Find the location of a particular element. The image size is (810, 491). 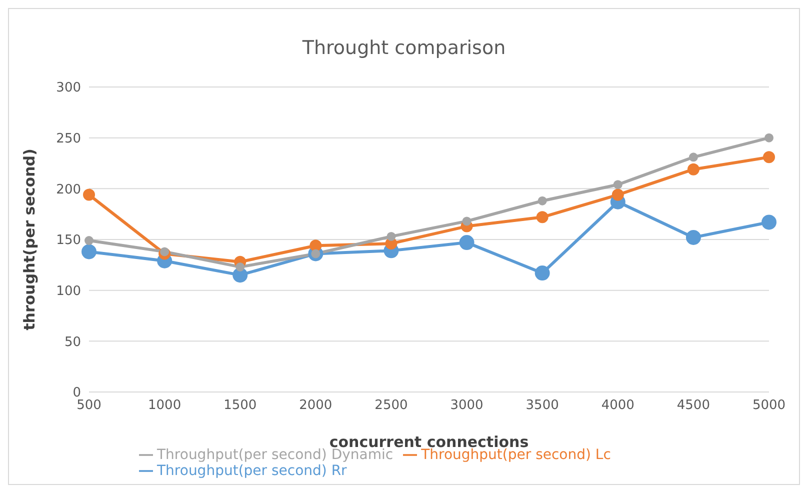

y-tick-label: 150 is located at coordinates (68, 240).